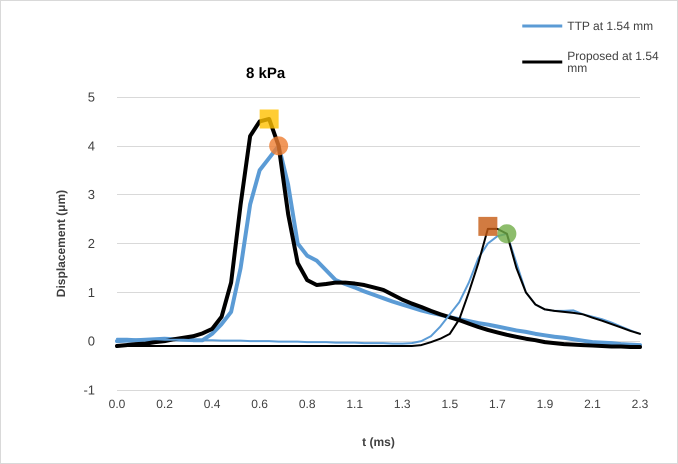 The height and width of the screenshot is (464, 678). Describe the element at coordinates (610, 26) in the screenshot. I see `legend-label: TTP at 1.54 mm` at that location.